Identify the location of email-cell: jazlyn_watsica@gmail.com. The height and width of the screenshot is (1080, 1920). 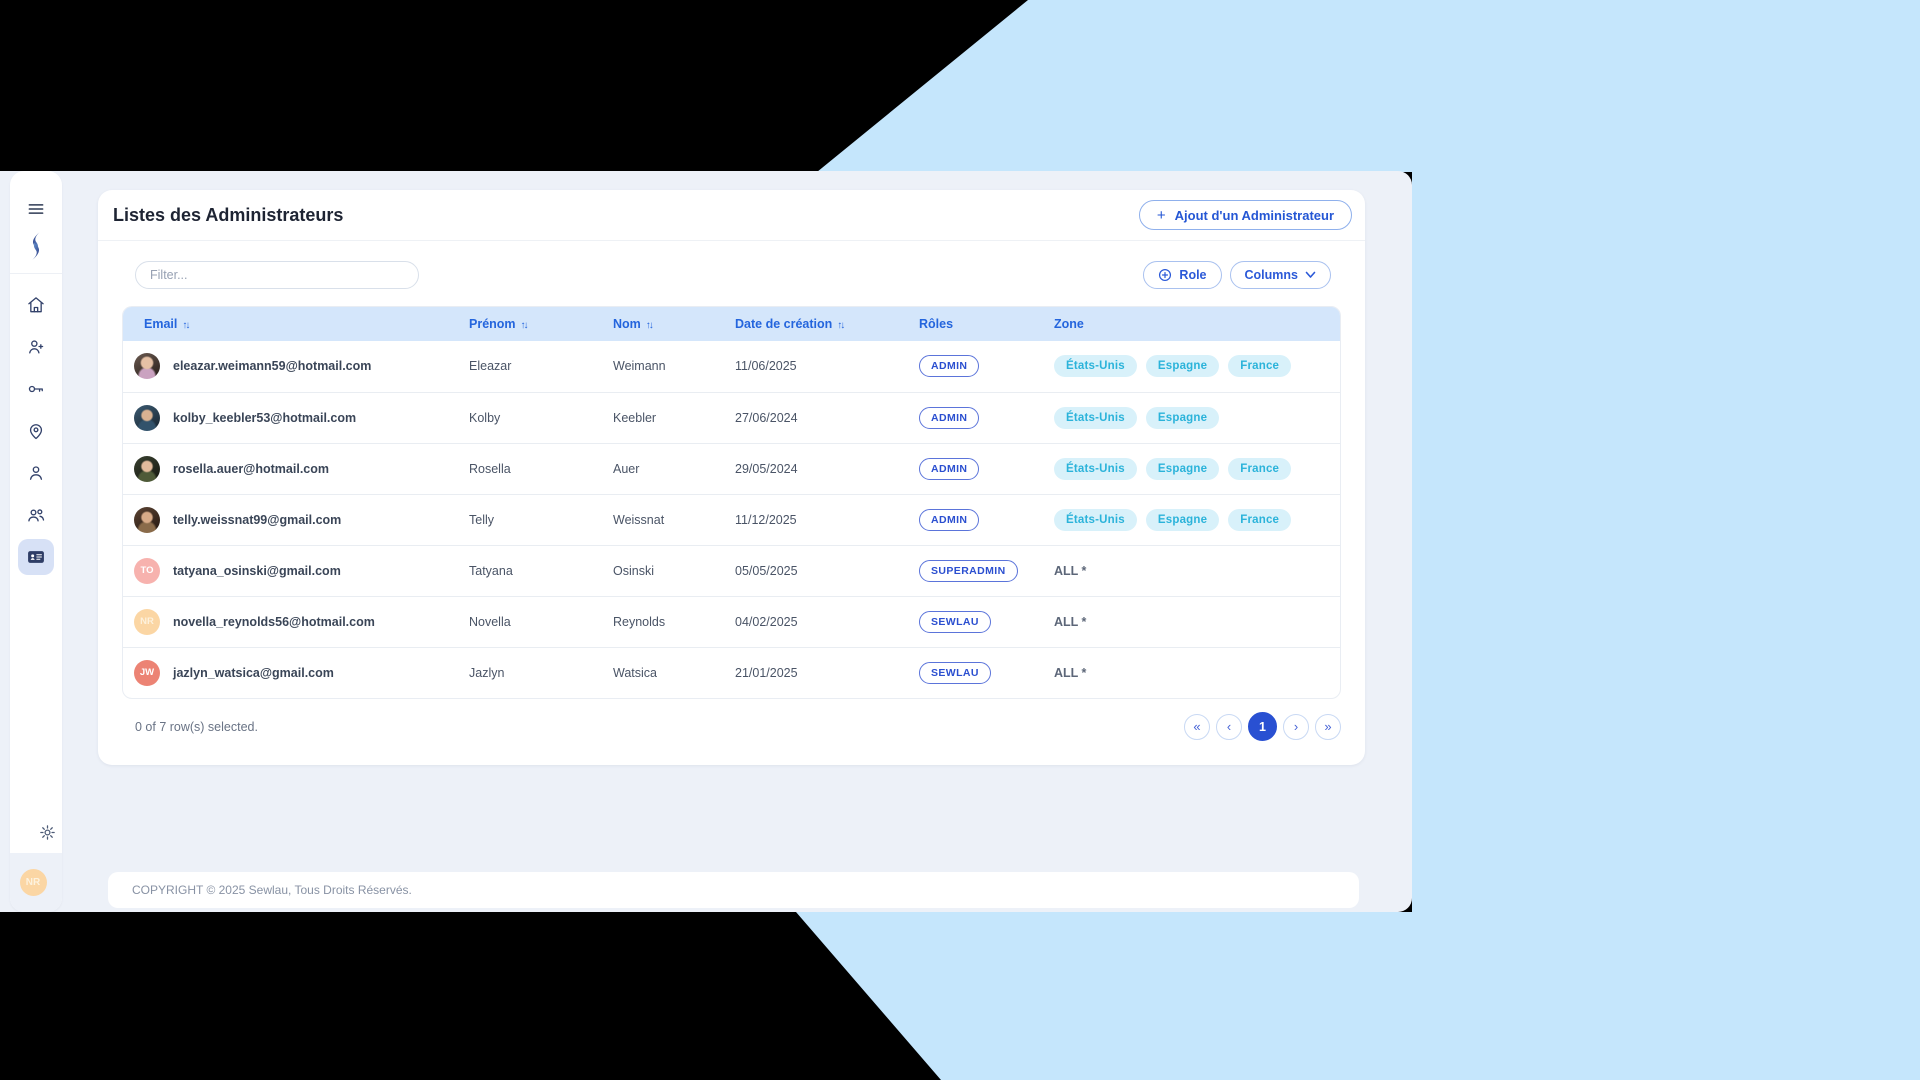
(253, 672).